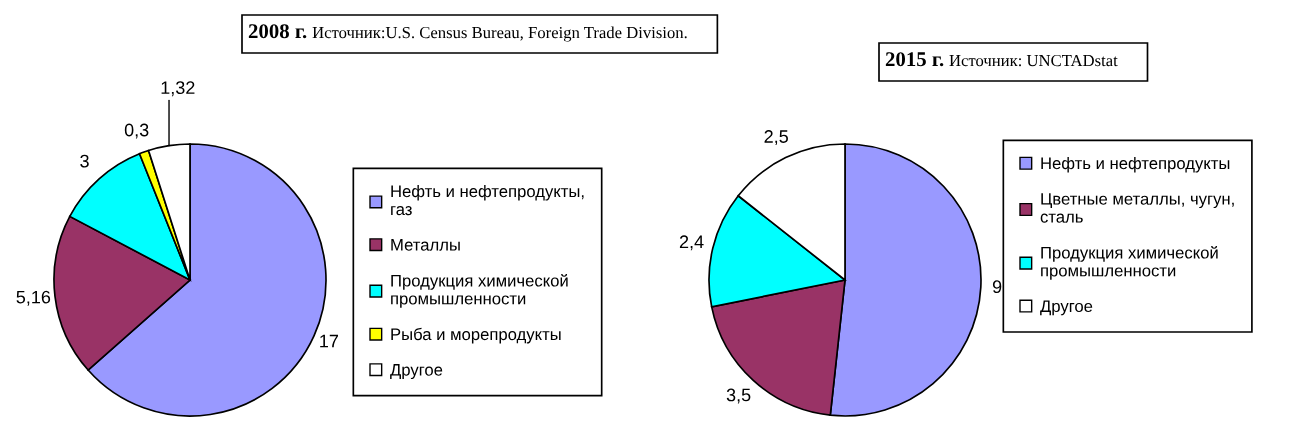 The width and height of the screenshot is (1314, 434). What do you see at coordinates (33, 298) in the screenshot?
I see `data-label: 5,16` at bounding box center [33, 298].